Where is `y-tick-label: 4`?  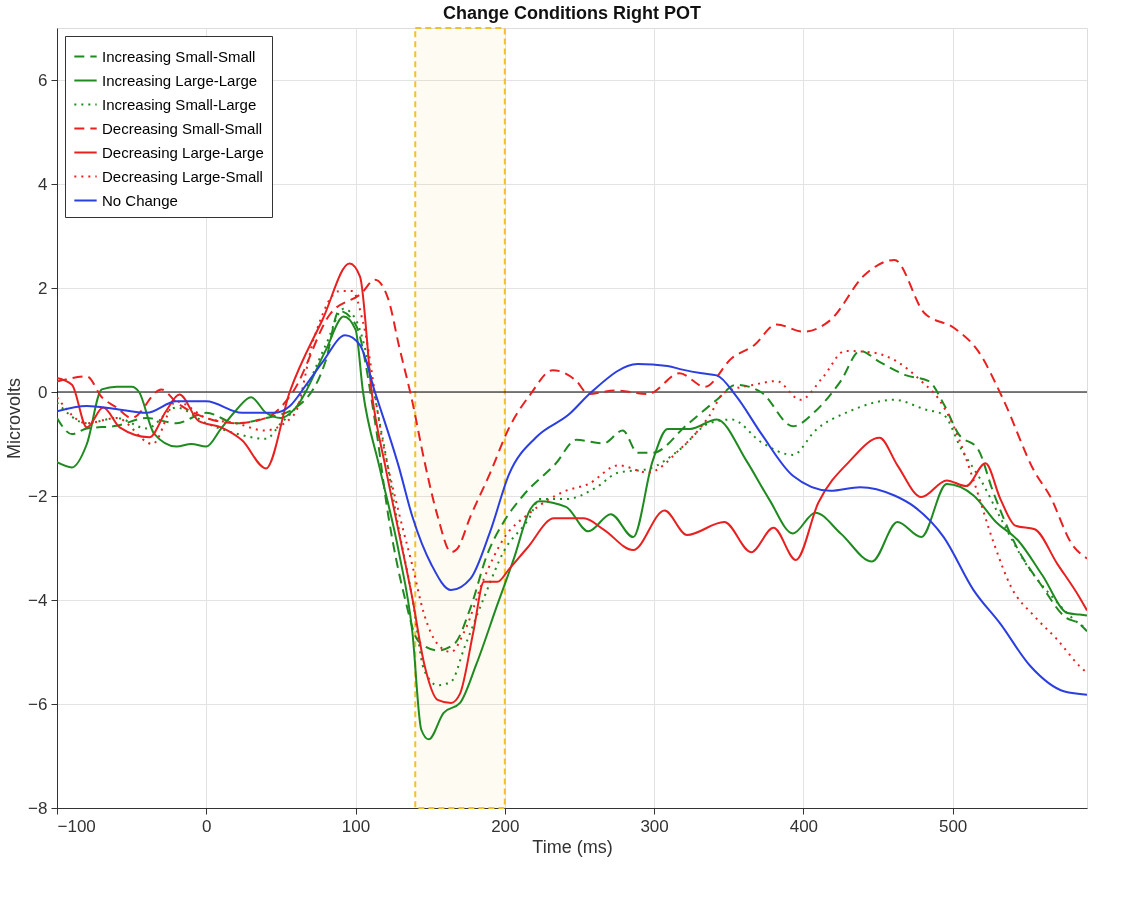
y-tick-label: 4 is located at coordinates (43, 184).